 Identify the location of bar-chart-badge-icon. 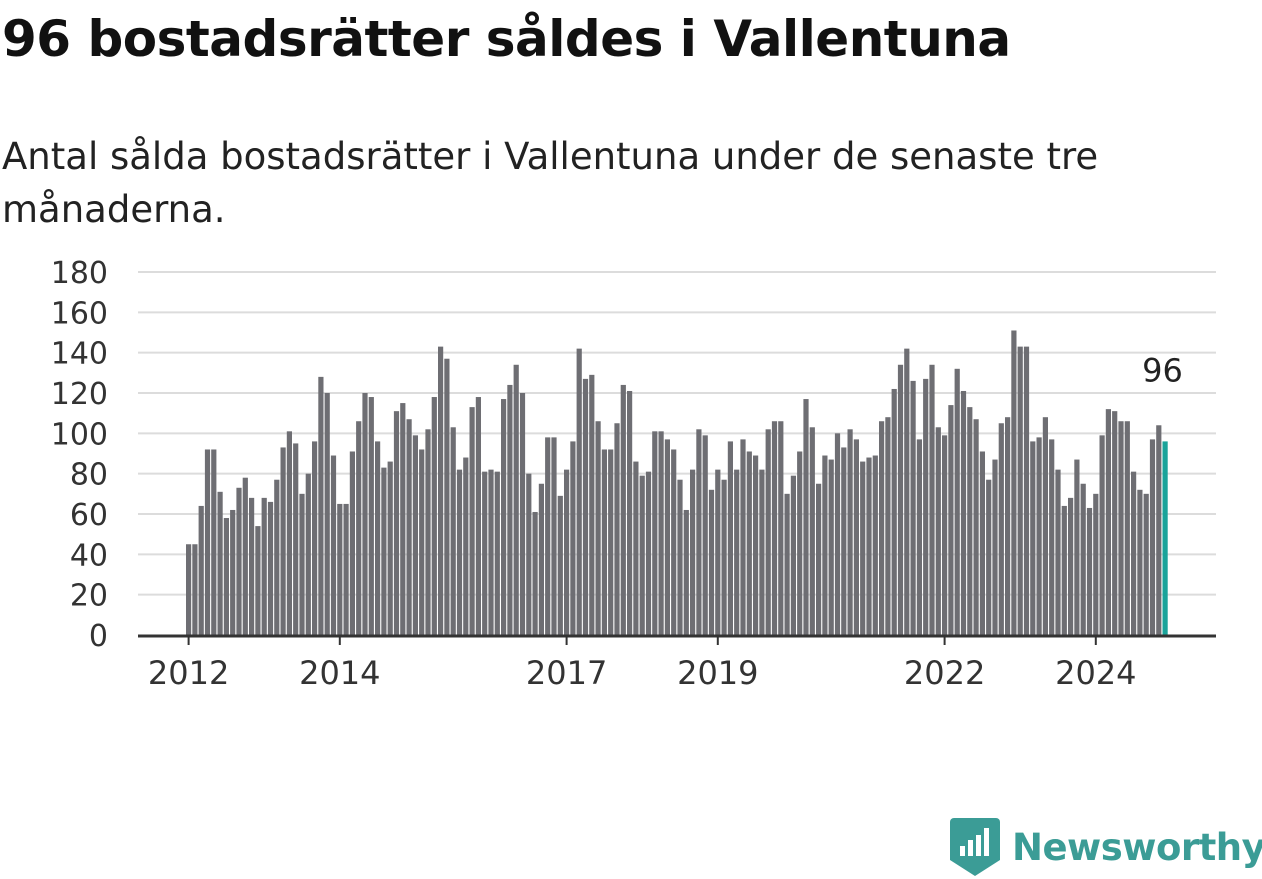
(975, 847).